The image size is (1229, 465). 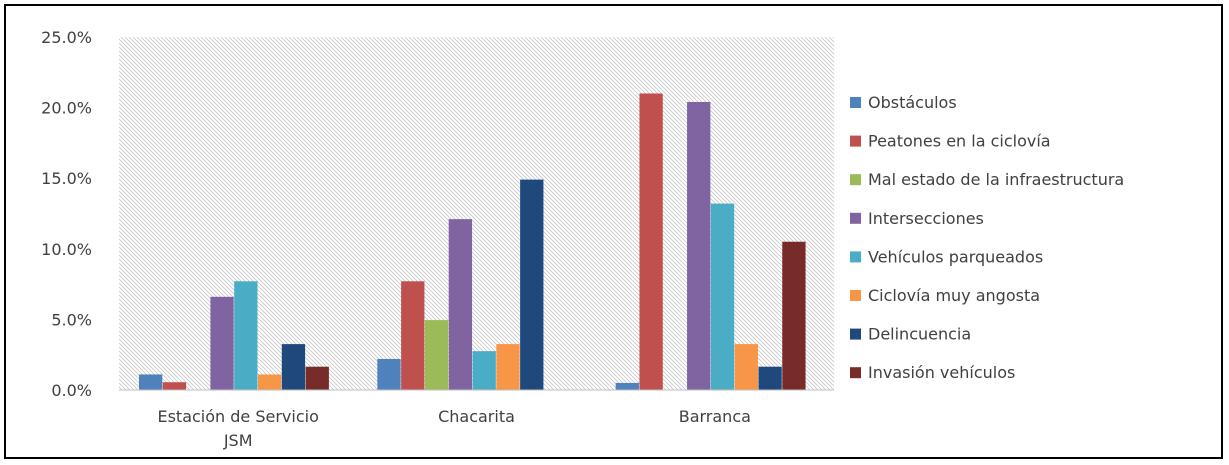 I want to click on x-category-label: Estación de Servicio JSM, so click(x=237, y=428).